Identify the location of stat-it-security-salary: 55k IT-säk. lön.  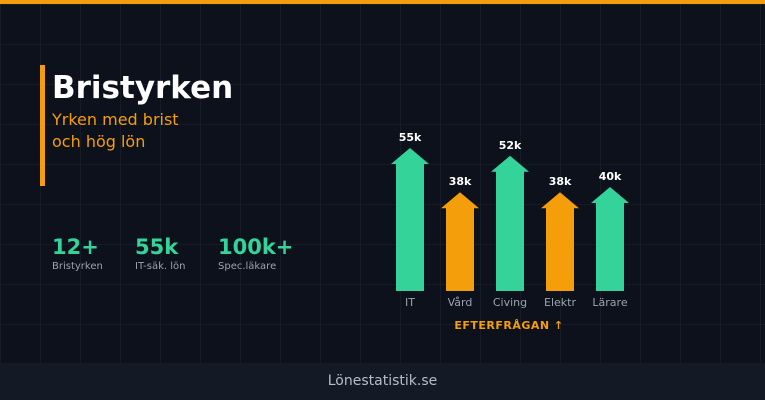
(160, 253).